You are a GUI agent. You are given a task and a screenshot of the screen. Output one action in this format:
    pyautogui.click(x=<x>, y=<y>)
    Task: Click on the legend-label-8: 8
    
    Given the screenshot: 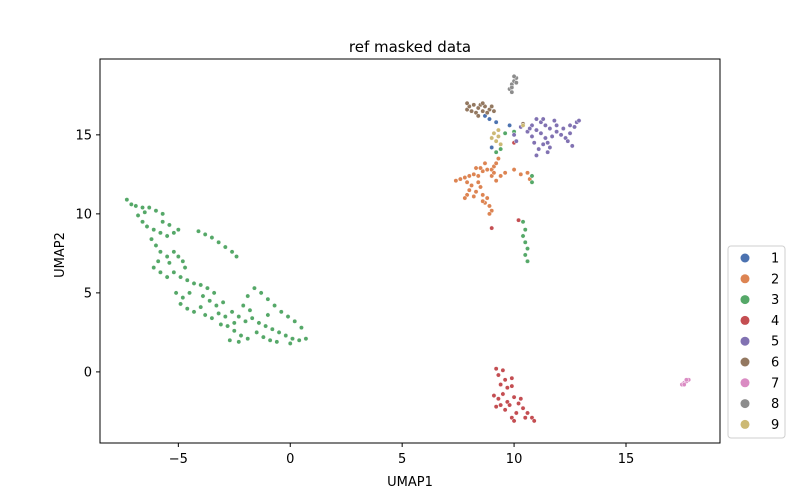 What is the action you would take?
    pyautogui.click(x=775, y=404)
    